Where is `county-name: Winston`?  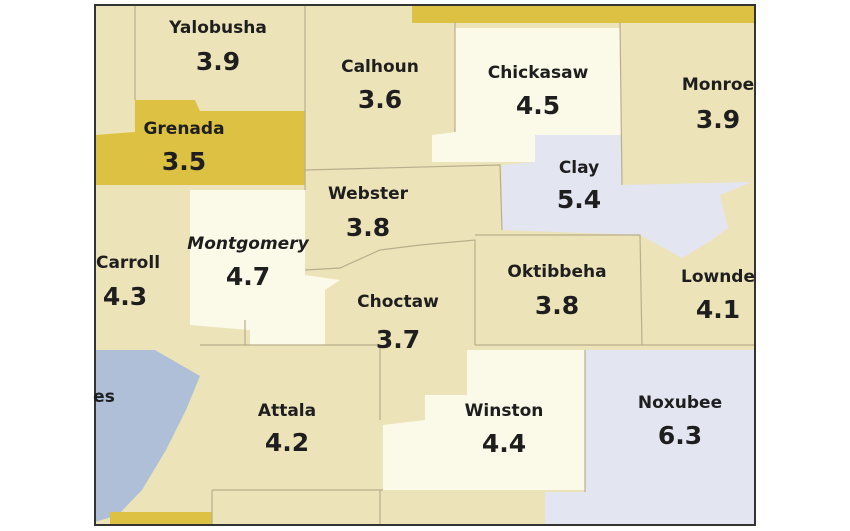
county-name: Winston is located at coordinates (504, 411).